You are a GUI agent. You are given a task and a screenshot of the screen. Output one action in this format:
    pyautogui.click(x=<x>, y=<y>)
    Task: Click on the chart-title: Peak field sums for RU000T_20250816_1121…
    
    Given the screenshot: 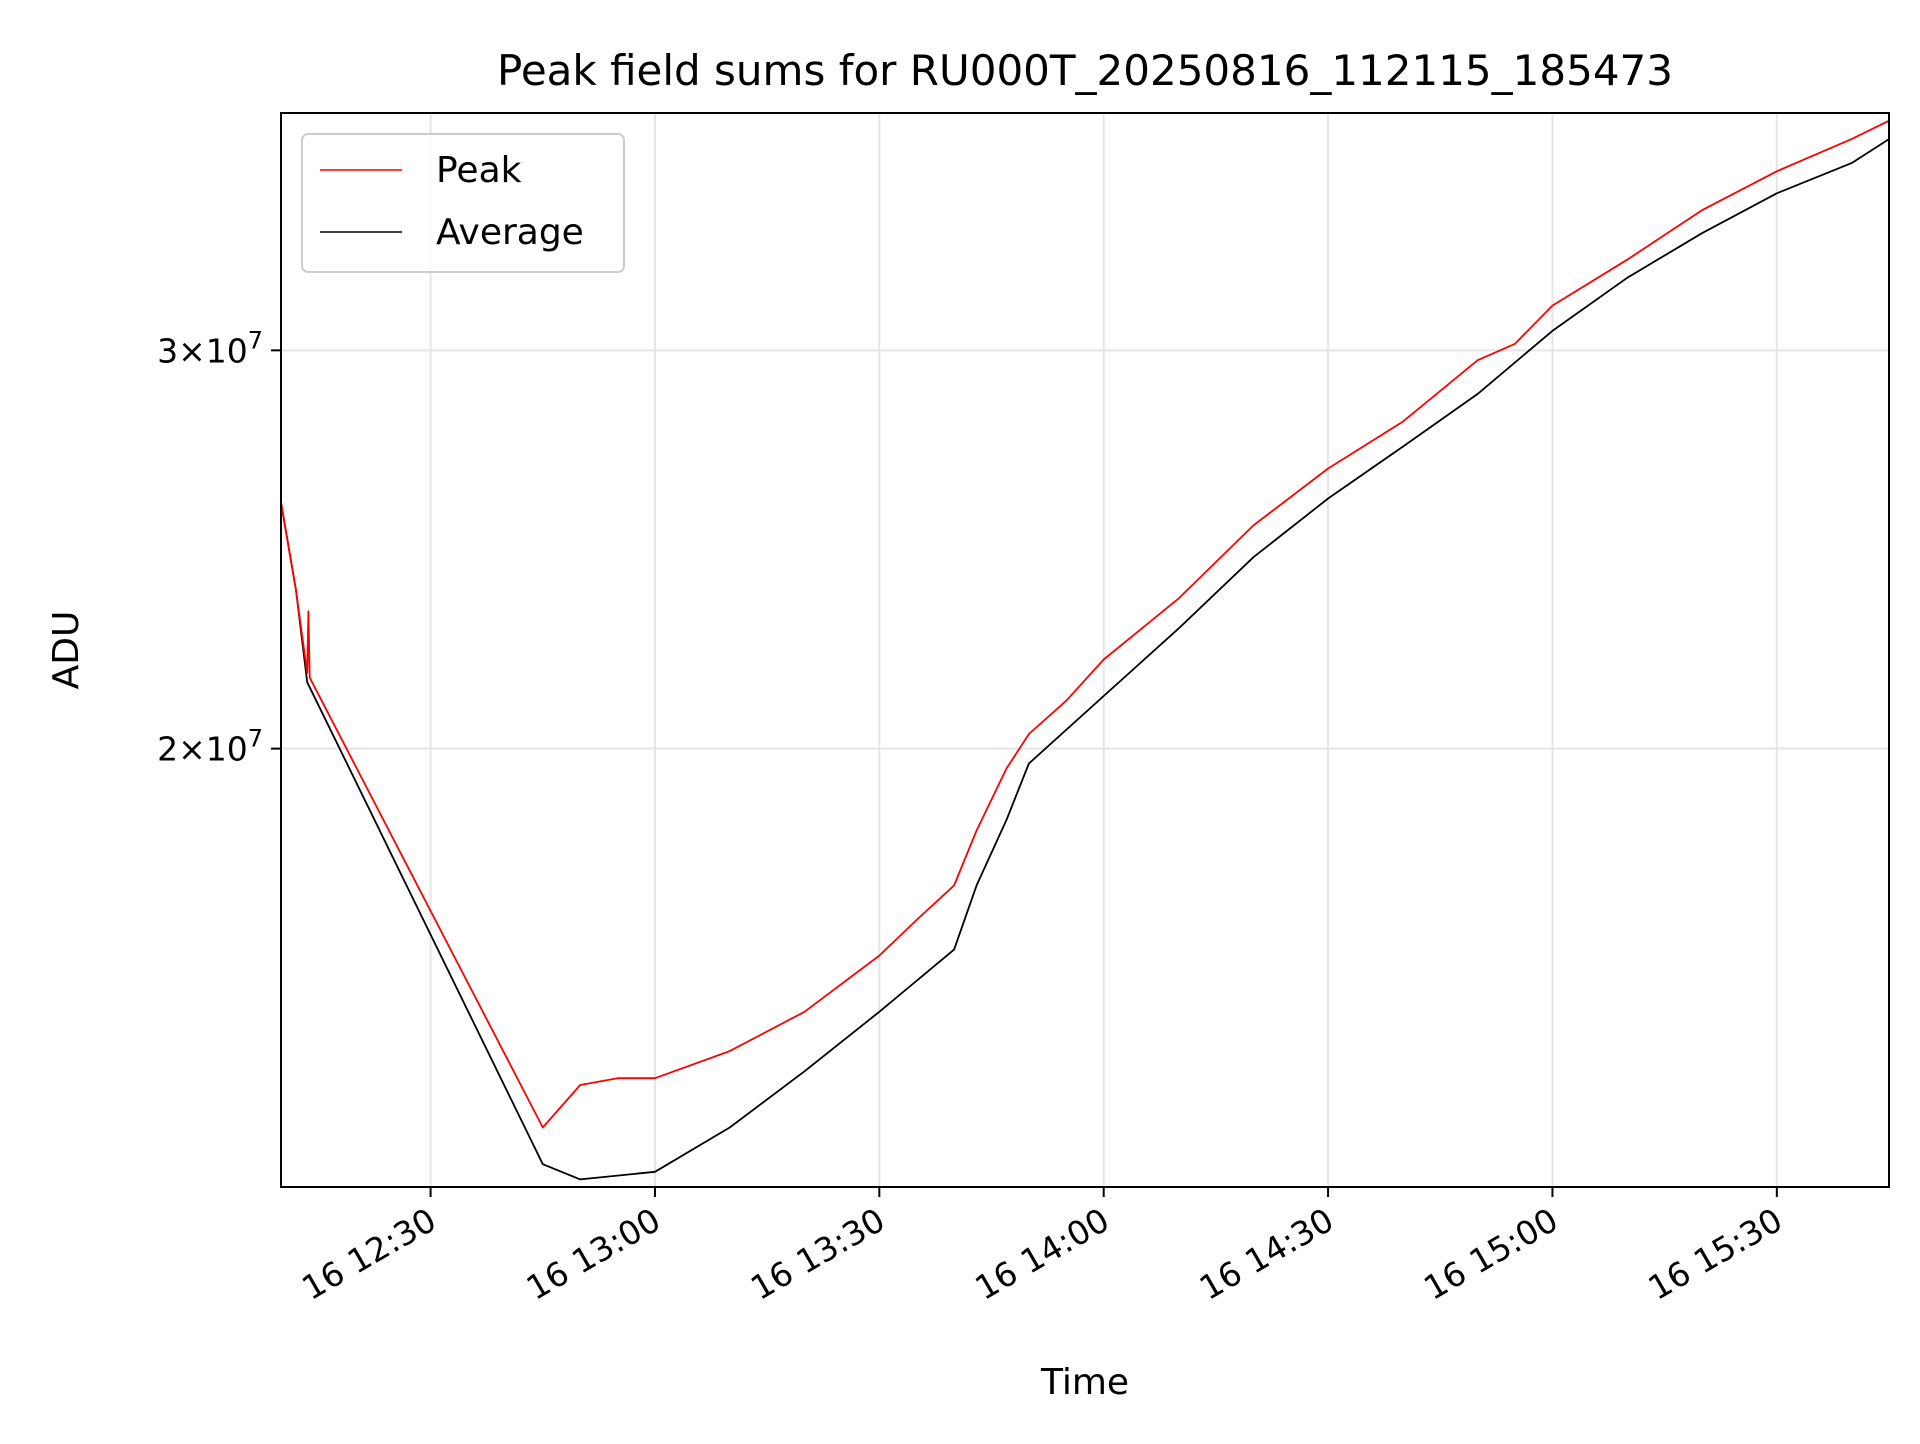 What is the action you would take?
    pyautogui.click(x=1085, y=70)
    